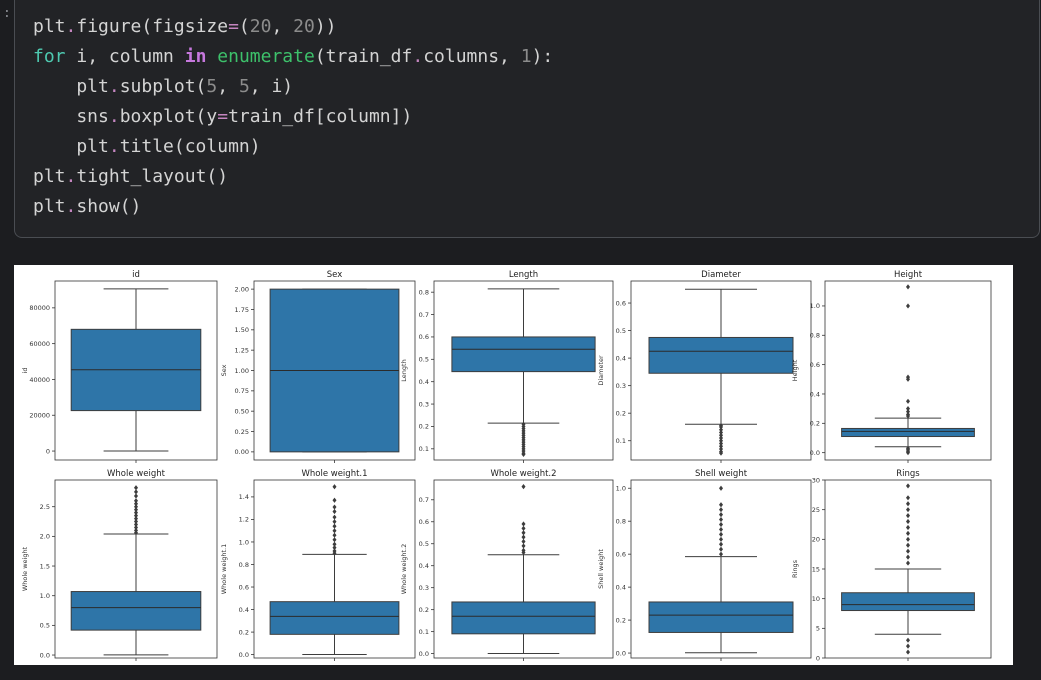 This screenshot has width=1041, height=680. Describe the element at coordinates (818, 658) in the screenshot. I see `y-tick-label: 0` at that location.